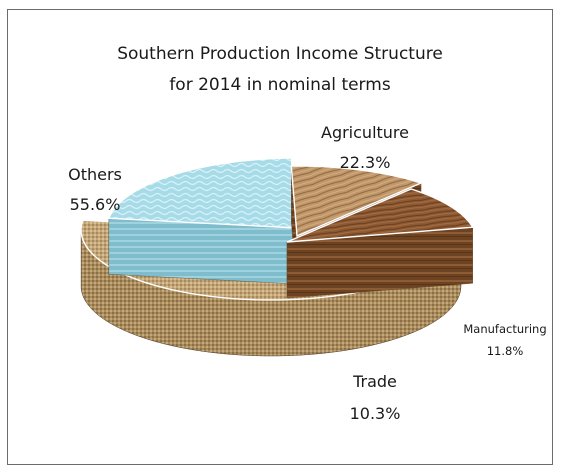  What do you see at coordinates (280, 85) in the screenshot?
I see `chart-title-line-2: for 2014 in nominal terms` at bounding box center [280, 85].